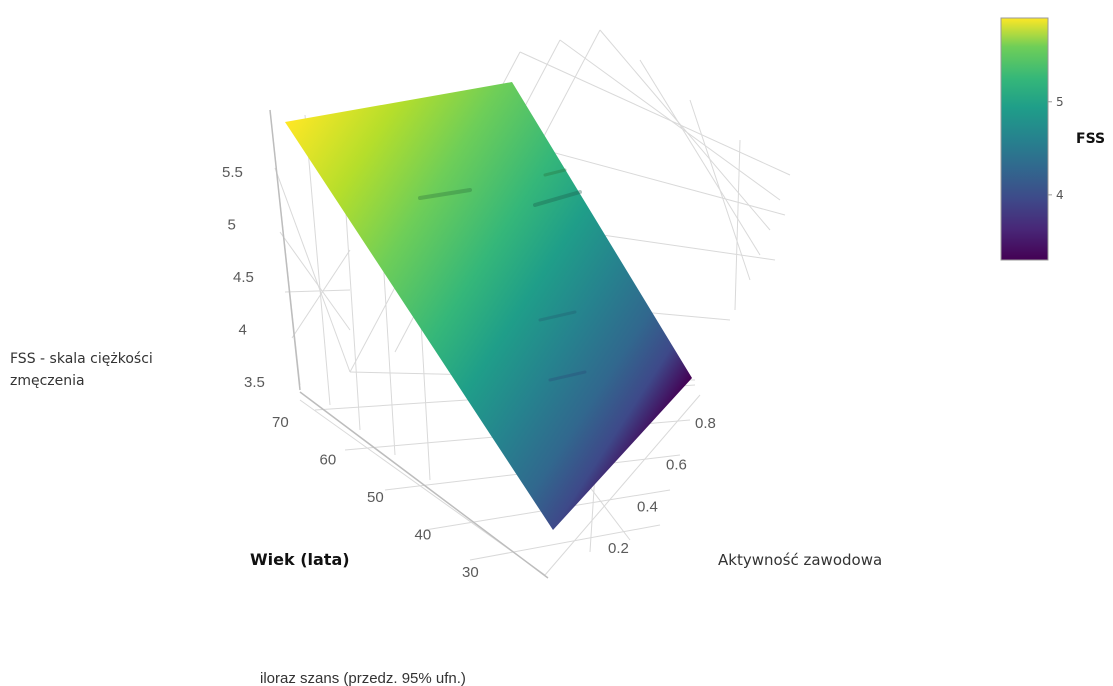 Image resolution: width=1113 pixels, height=686 pixels. I want to click on surface-contour-marks, so click(502, 275).